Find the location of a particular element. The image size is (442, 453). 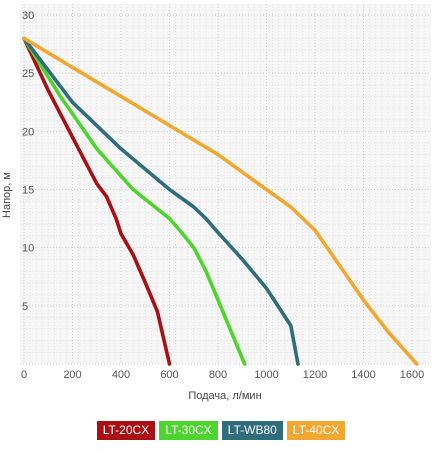

x-tick-label: 1000 is located at coordinates (266, 375).